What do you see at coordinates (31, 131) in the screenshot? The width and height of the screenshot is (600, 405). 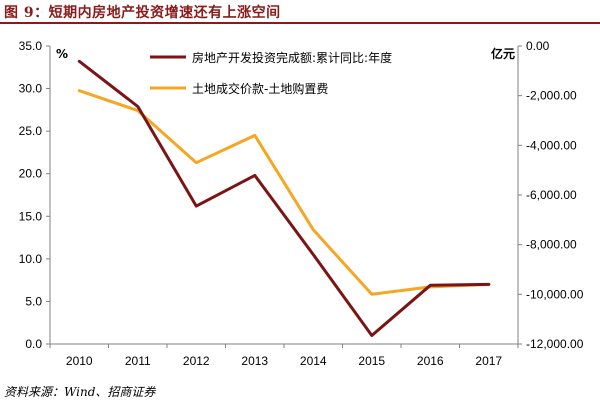 I see `left-tick-label: 25.0` at bounding box center [31, 131].